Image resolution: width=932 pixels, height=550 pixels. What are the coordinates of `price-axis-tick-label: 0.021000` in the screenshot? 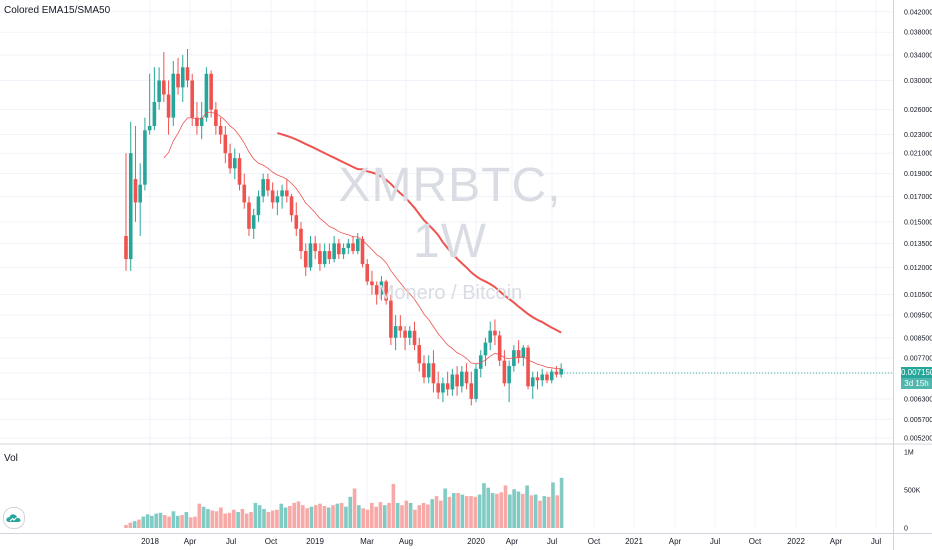 It's located at (918, 154).